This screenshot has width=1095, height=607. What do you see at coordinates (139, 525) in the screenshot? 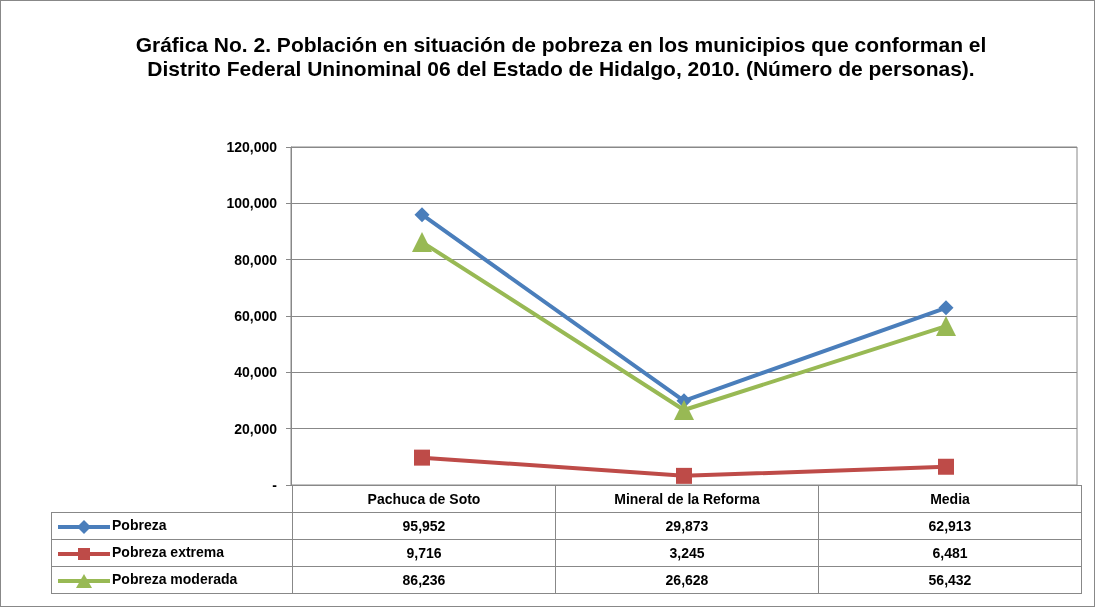
I see `legend-label: Pobreza` at bounding box center [139, 525].